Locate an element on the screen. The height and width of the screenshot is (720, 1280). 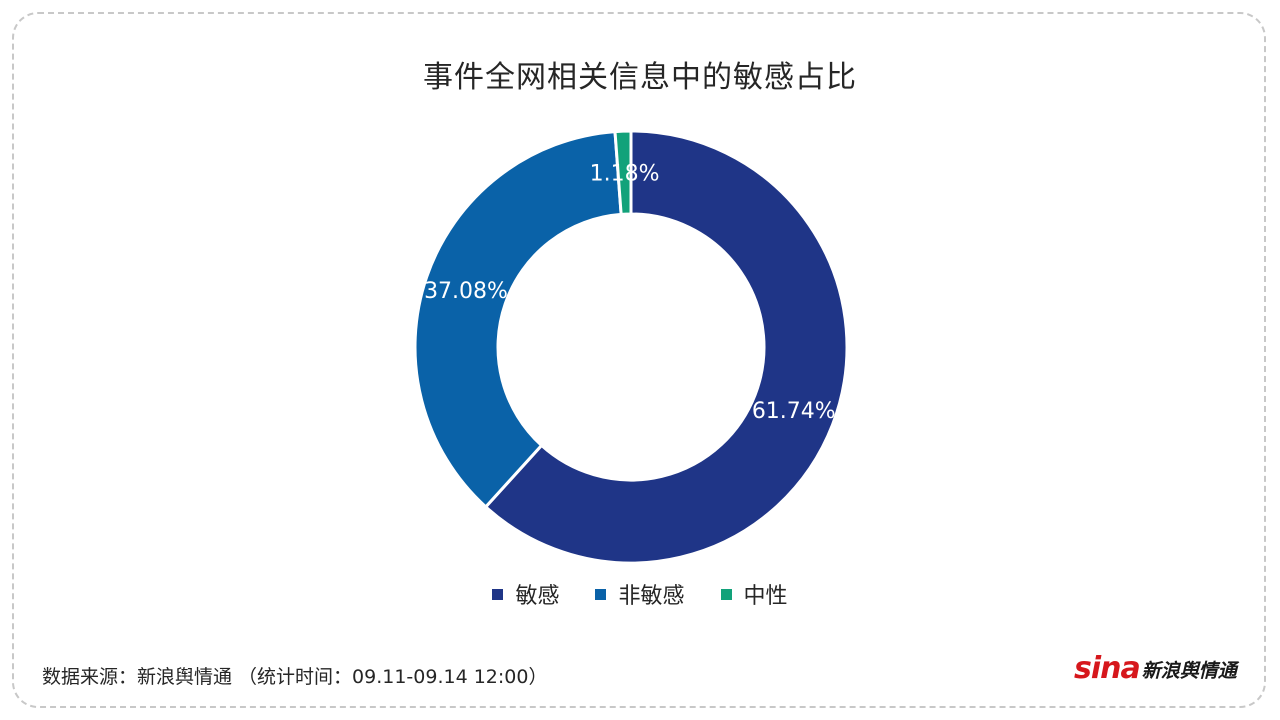
data-label-non-sensitive: 37.08% is located at coordinates (466, 291).